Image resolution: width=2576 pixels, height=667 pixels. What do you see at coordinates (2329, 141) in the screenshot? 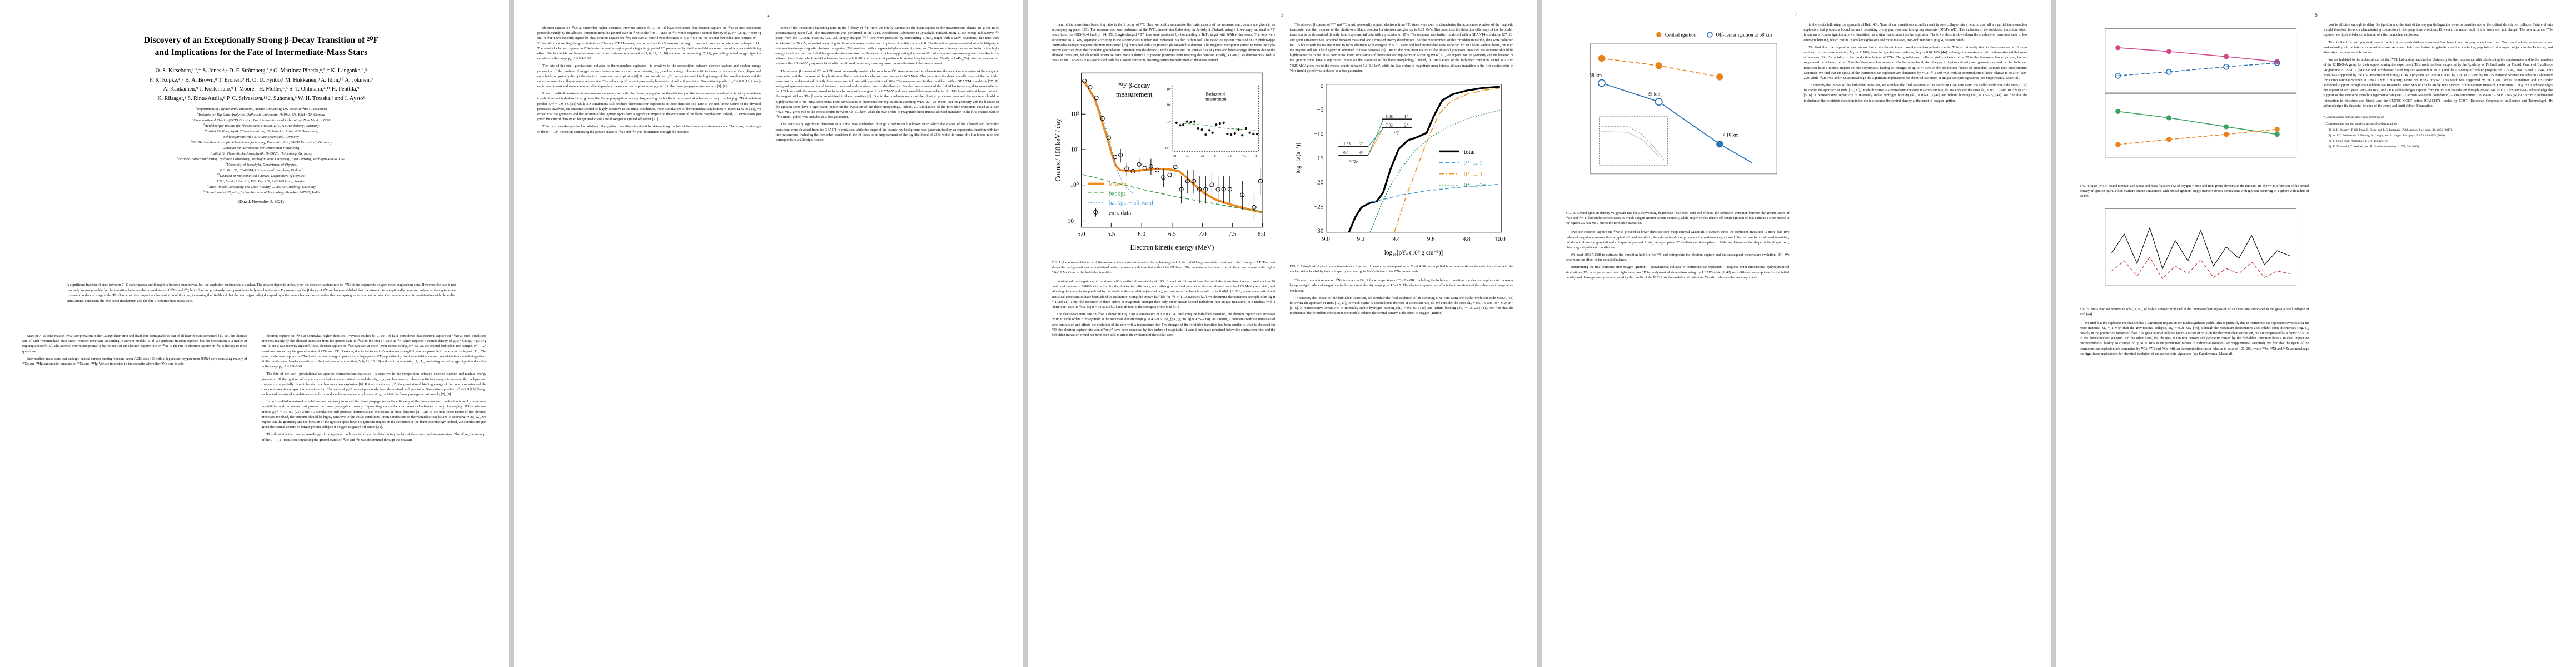
I see `reference-marker: [3]` at bounding box center [2329, 141].